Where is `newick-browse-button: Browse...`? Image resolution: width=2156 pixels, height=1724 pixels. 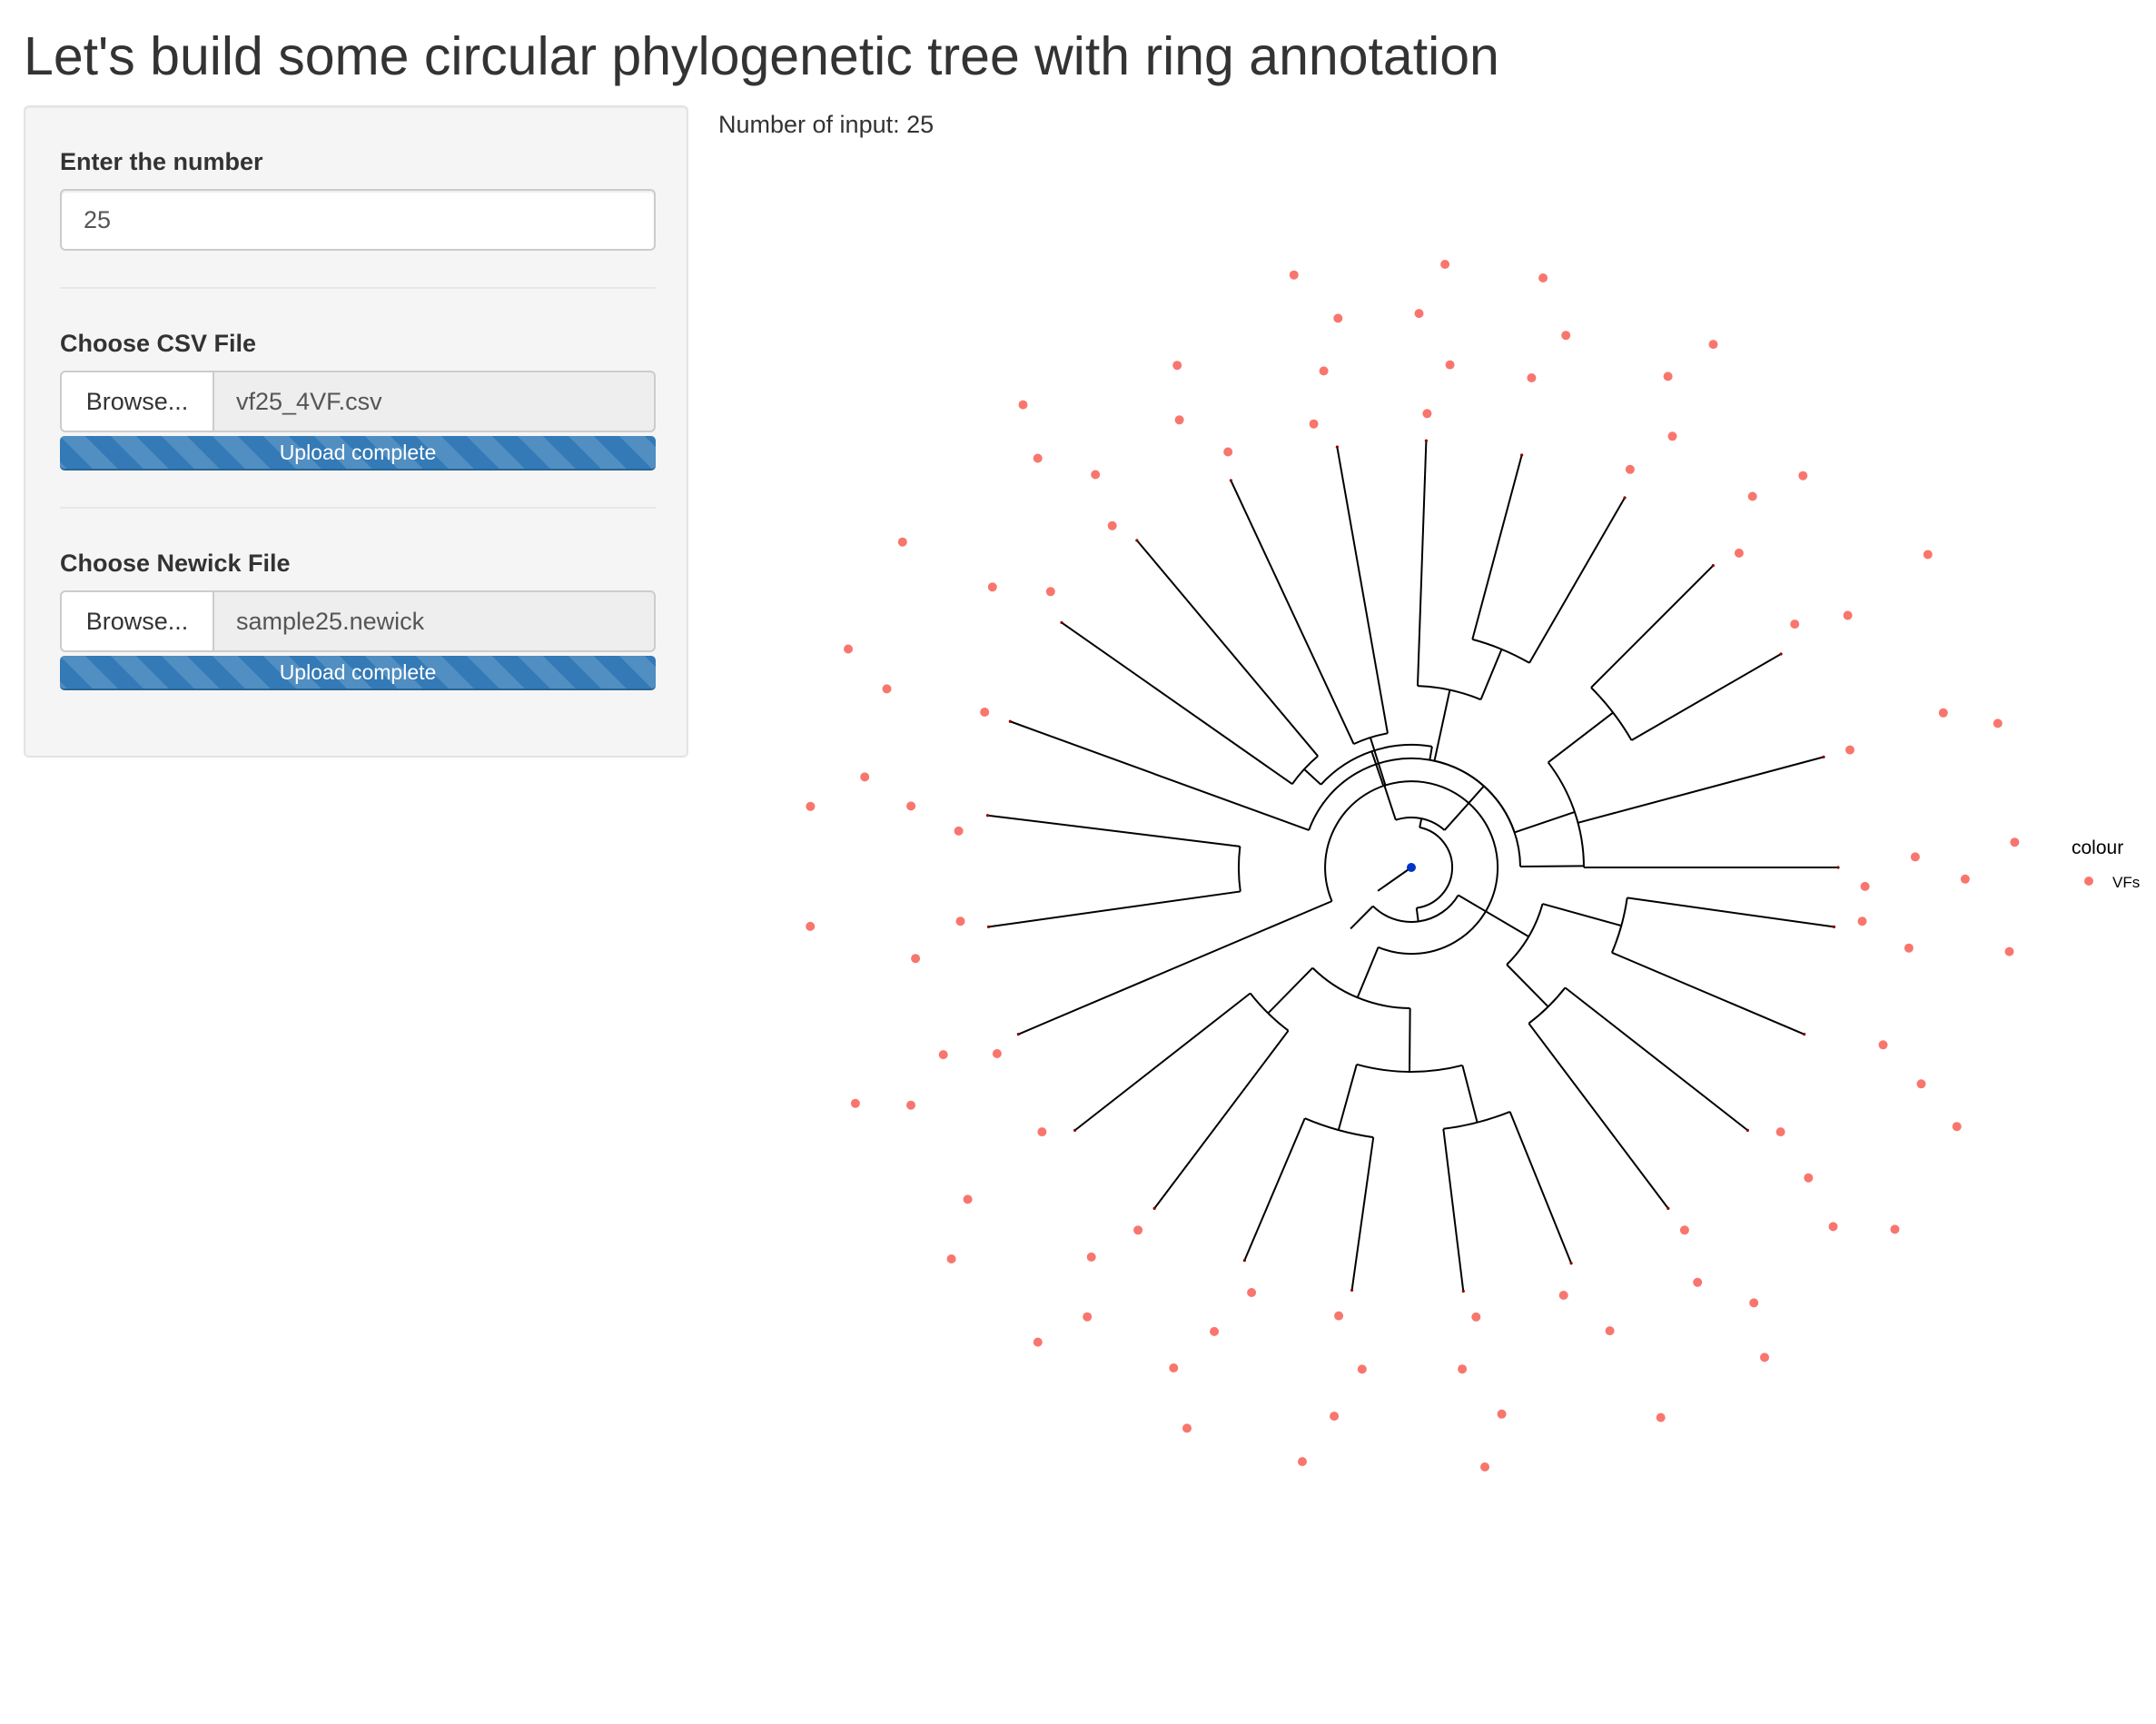
newick-browse-button: Browse... is located at coordinates (137, 621).